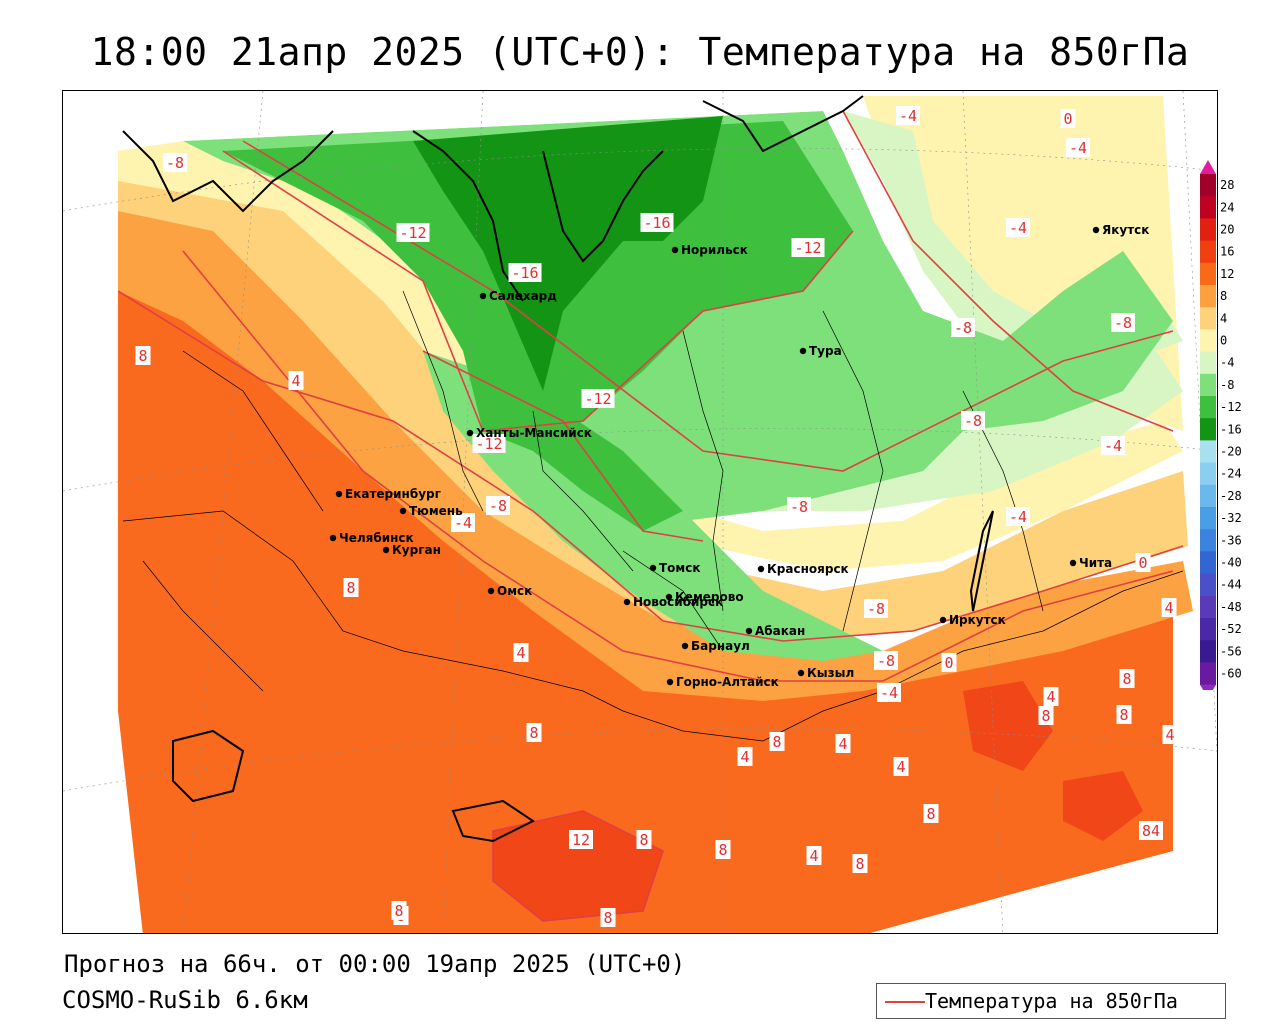  I want to click on colorbar-tick-label: 4, so click(1223, 318).